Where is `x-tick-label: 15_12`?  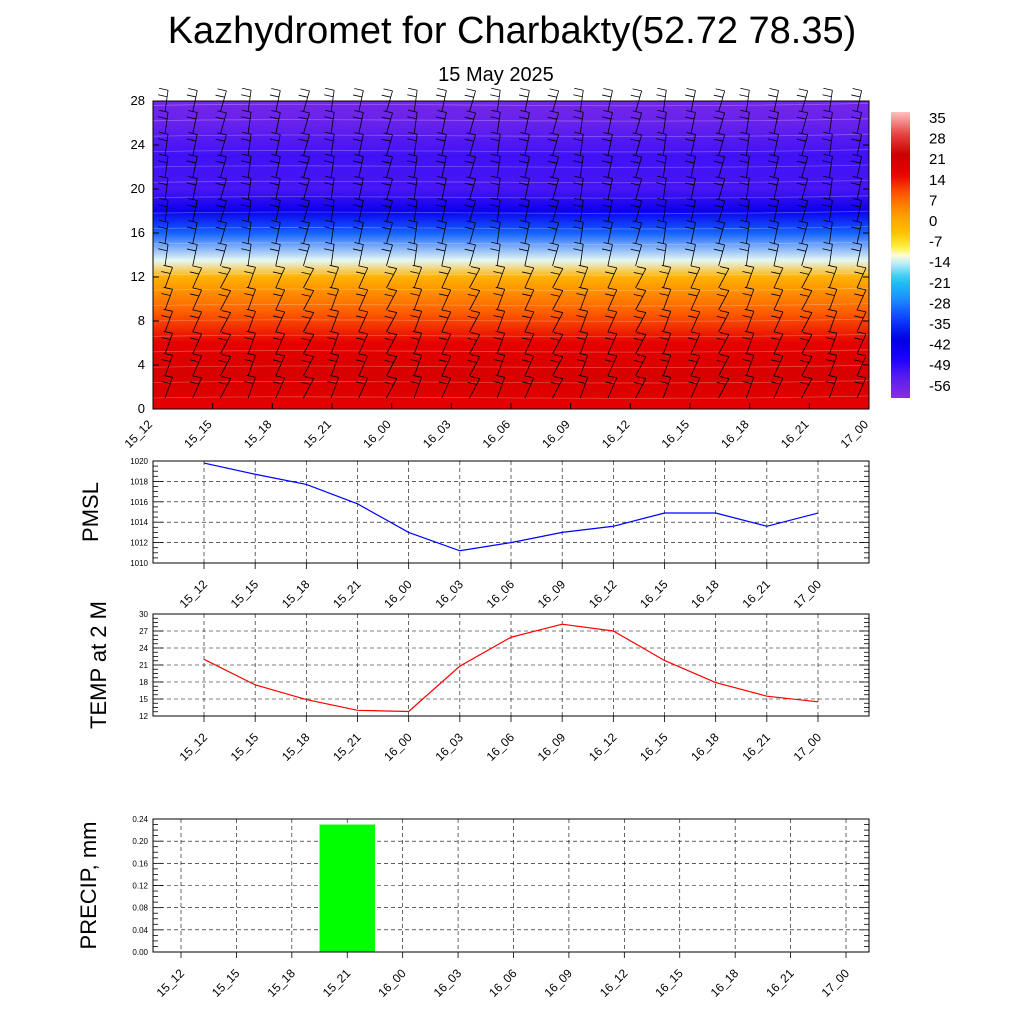 x-tick-label: 15_12 is located at coordinates (194, 594).